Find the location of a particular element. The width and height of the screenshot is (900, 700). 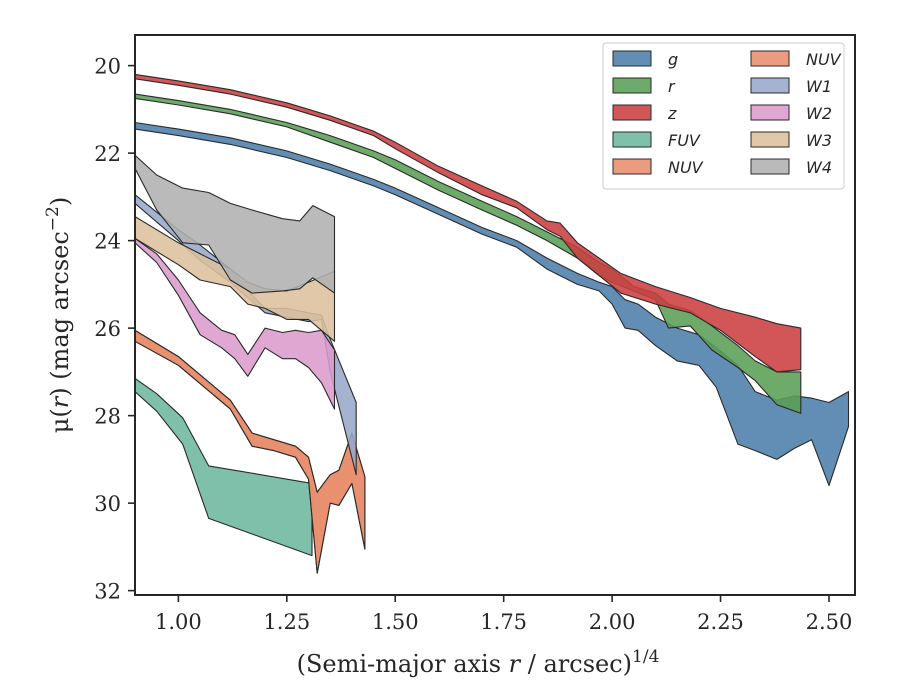

legend-label-fuv: FUV is located at coordinates (684, 140).